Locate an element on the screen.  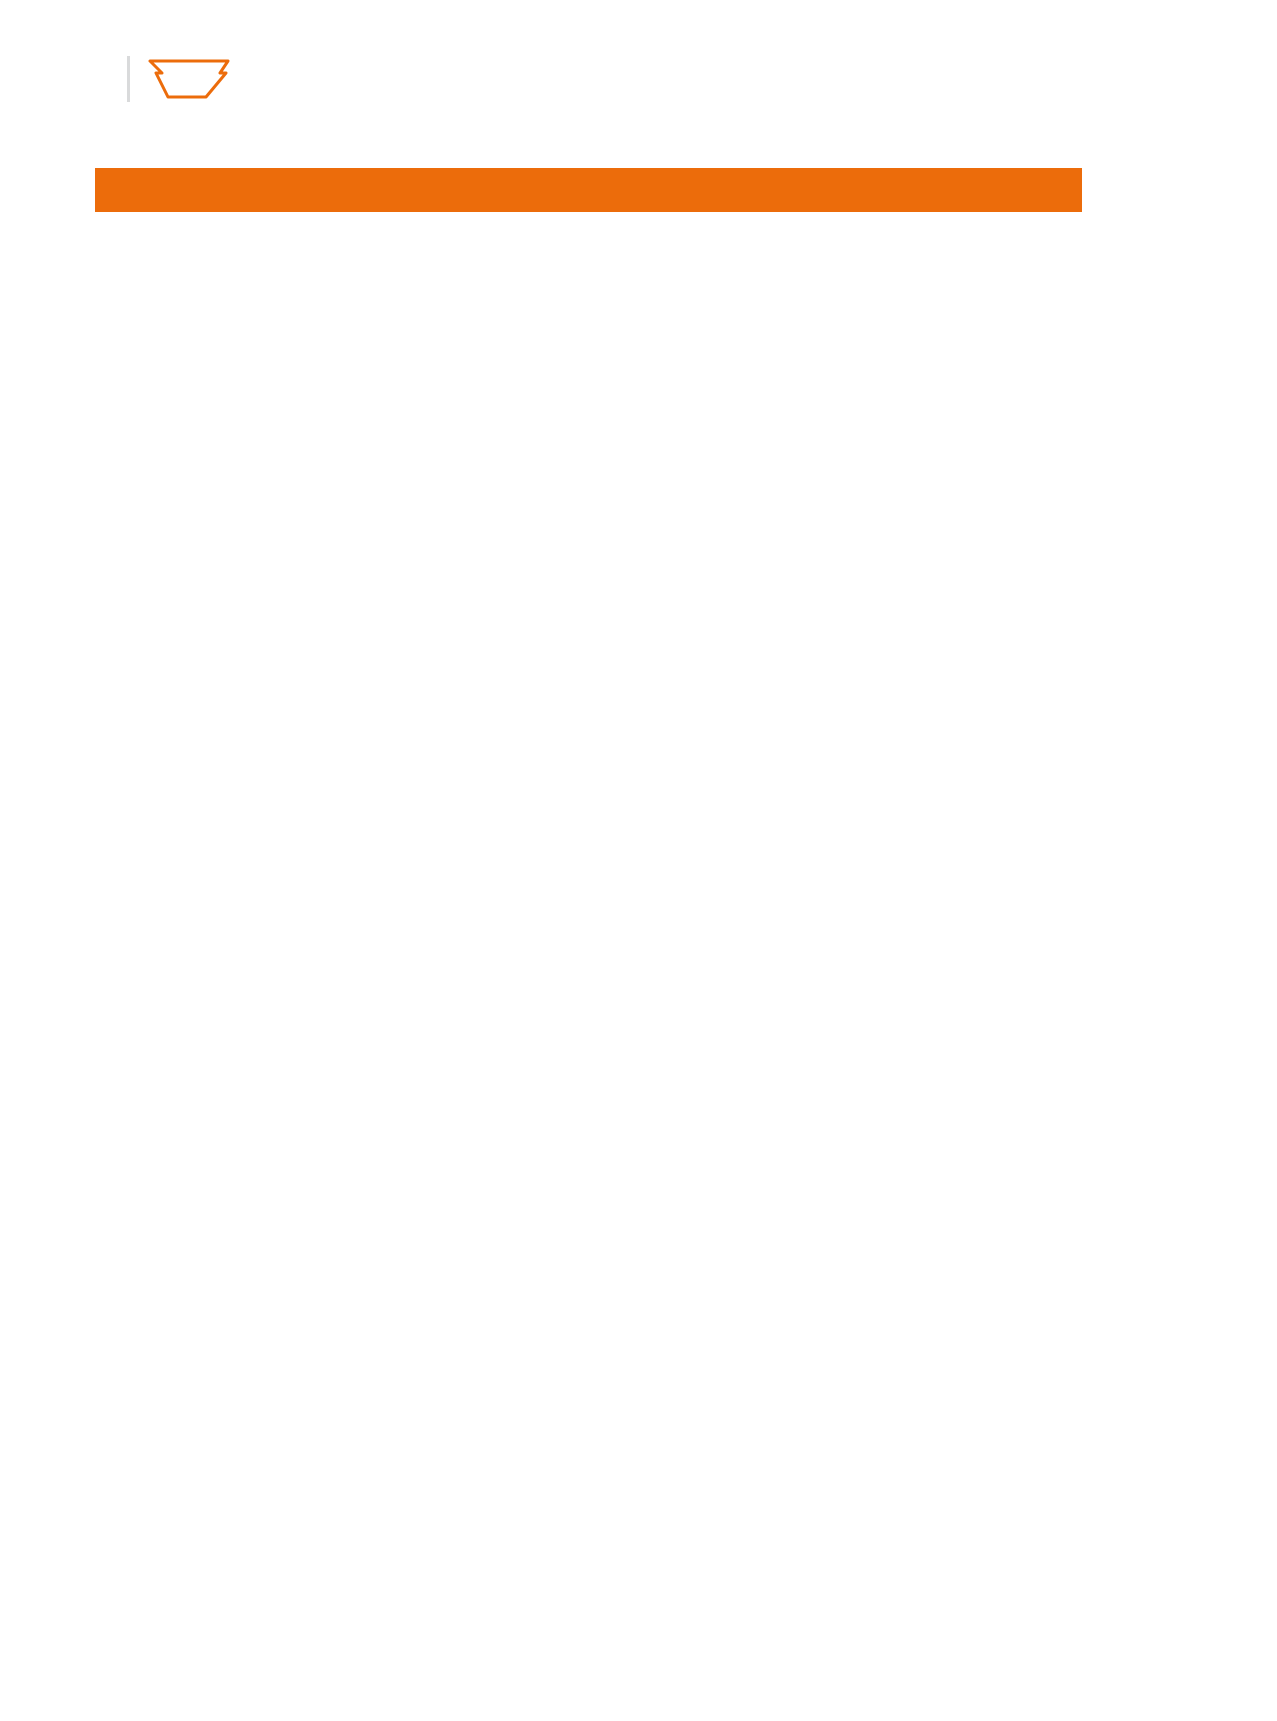
catalog-title is located at coordinates (588, 190).